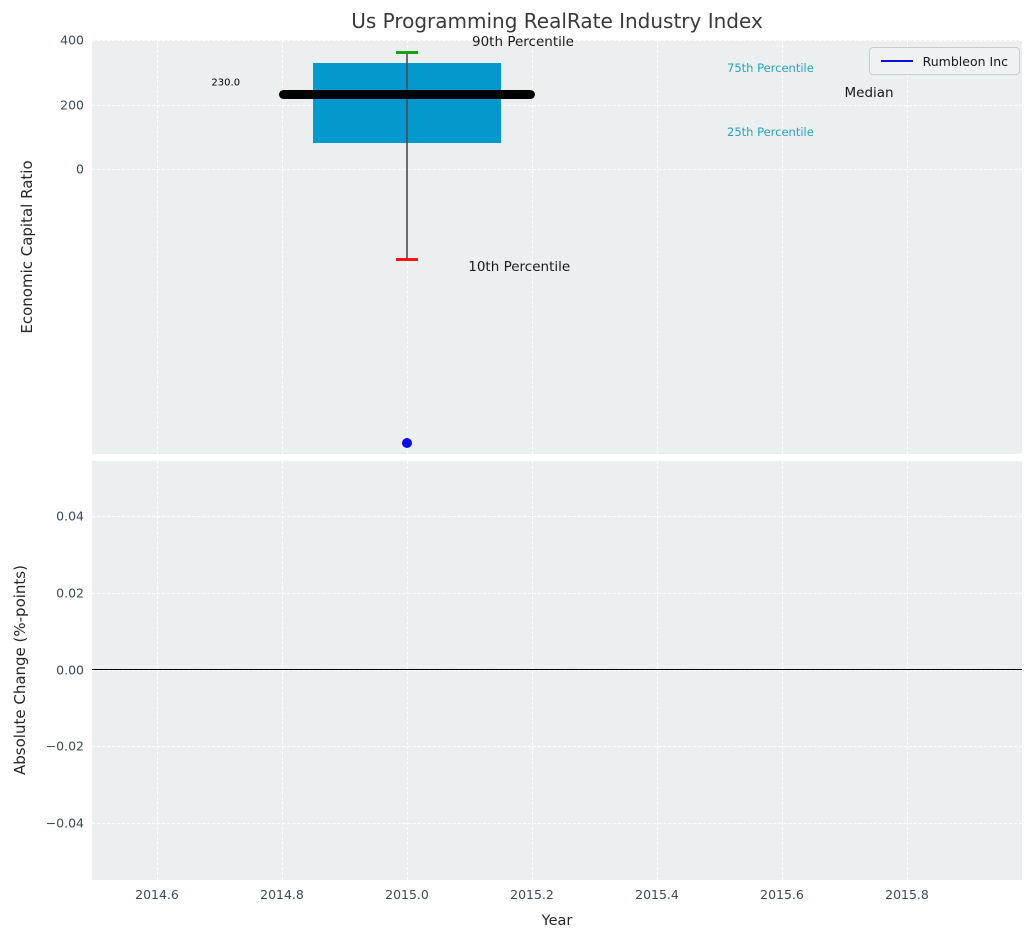 This screenshot has height=942, width=1034. What do you see at coordinates (407, 259) in the screenshot?
I see `p10-cap` at bounding box center [407, 259].